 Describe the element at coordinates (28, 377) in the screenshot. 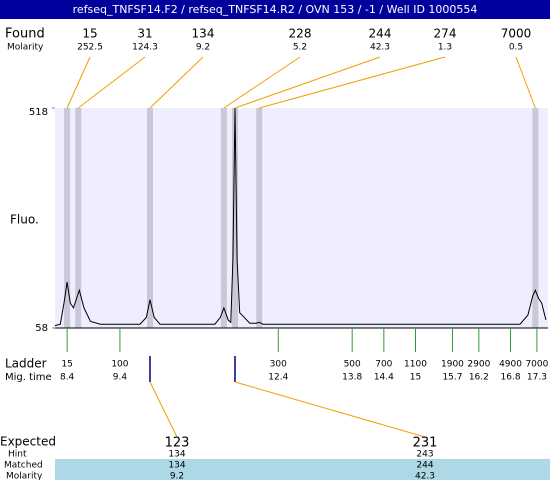

I see `mig-time-label: Mig. time` at that location.